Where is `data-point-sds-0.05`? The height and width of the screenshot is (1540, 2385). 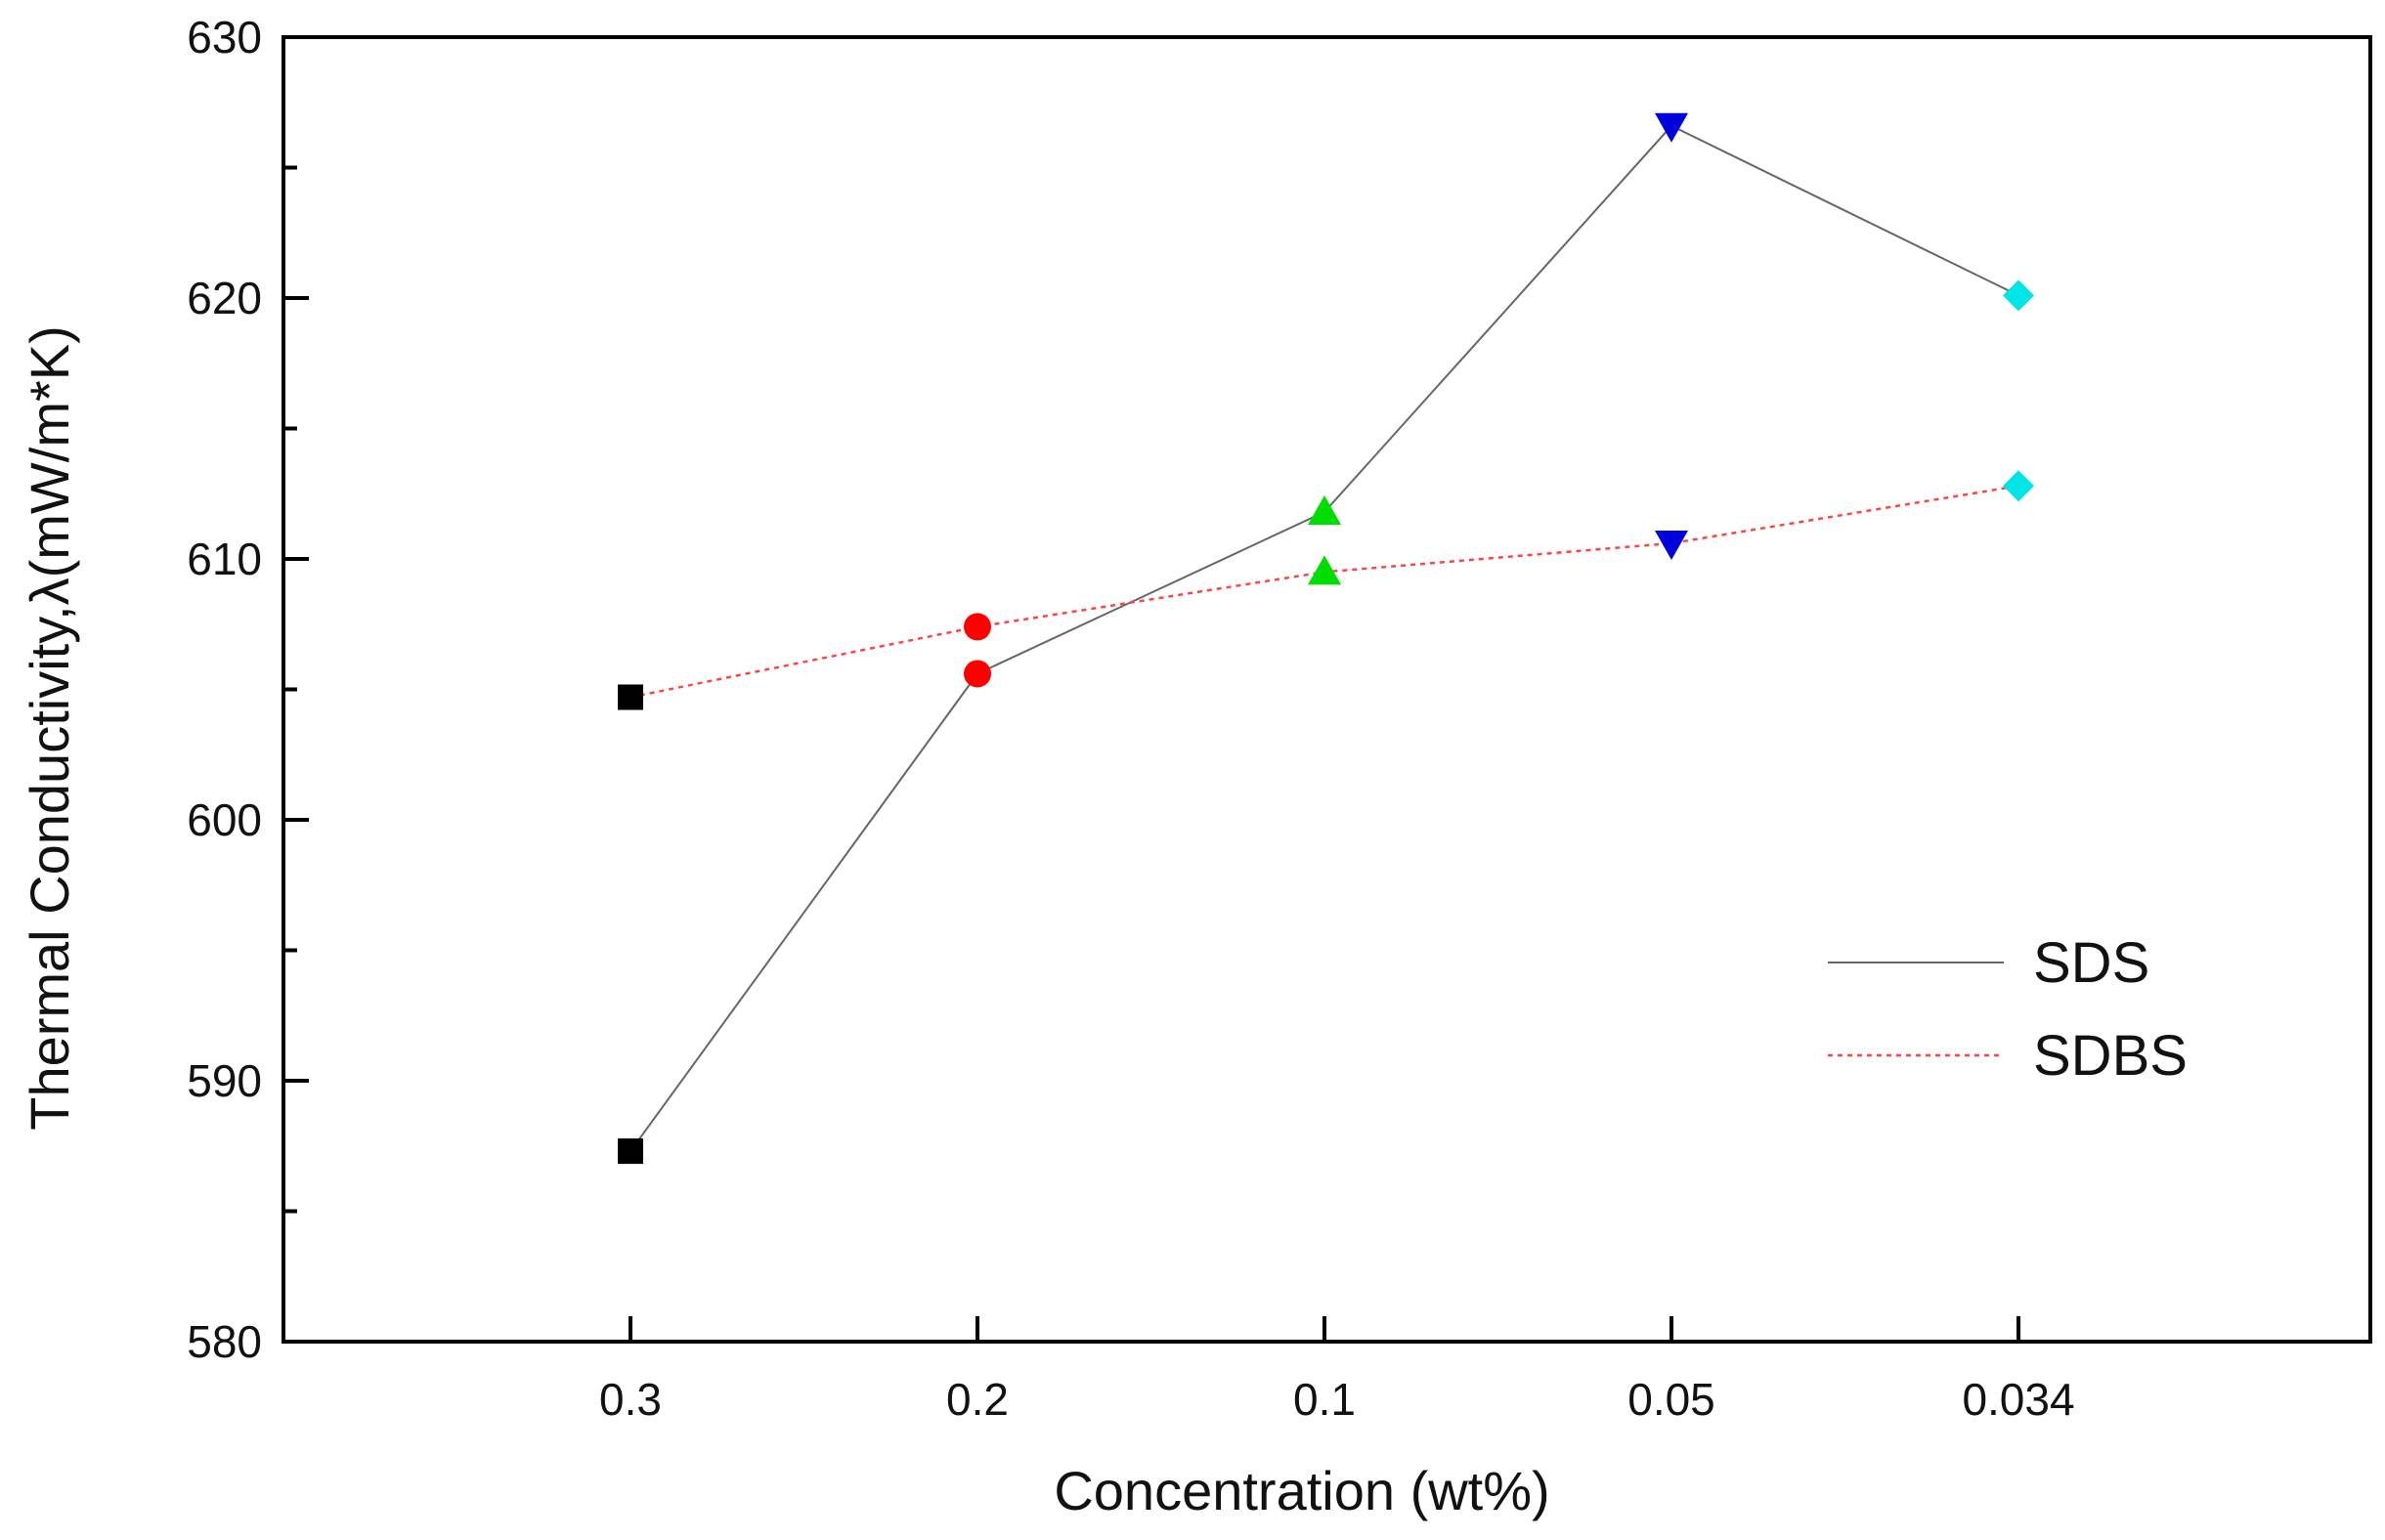
data-point-sds-0.05 is located at coordinates (1671, 127).